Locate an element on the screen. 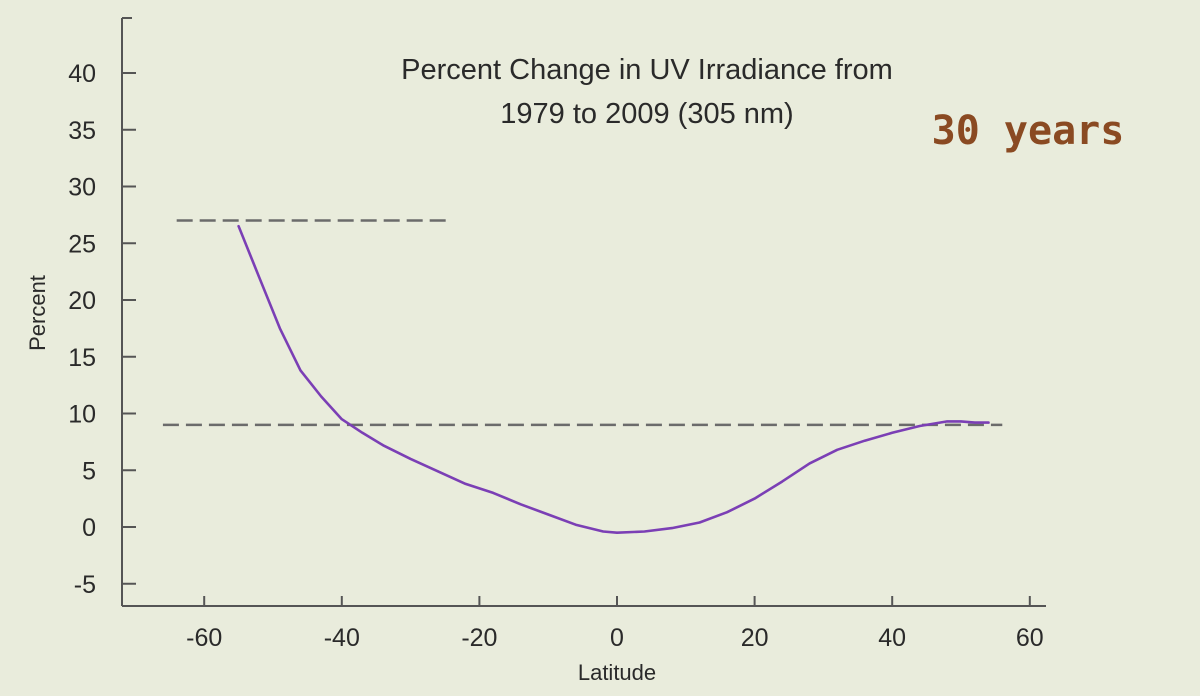 The image size is (1200, 696). y-tick-label-15: 15 is located at coordinates (82, 358).